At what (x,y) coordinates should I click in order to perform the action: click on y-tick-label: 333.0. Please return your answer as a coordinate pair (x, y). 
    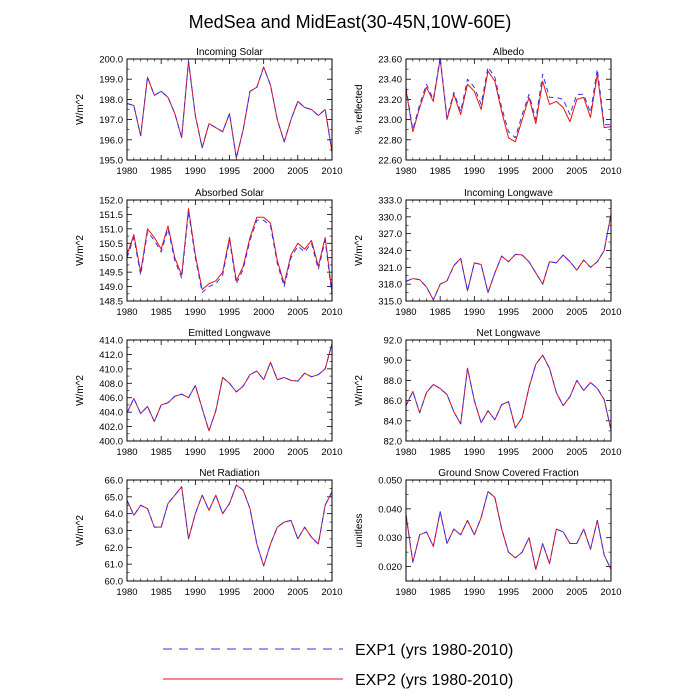
    Looking at the image, I should click on (390, 201).